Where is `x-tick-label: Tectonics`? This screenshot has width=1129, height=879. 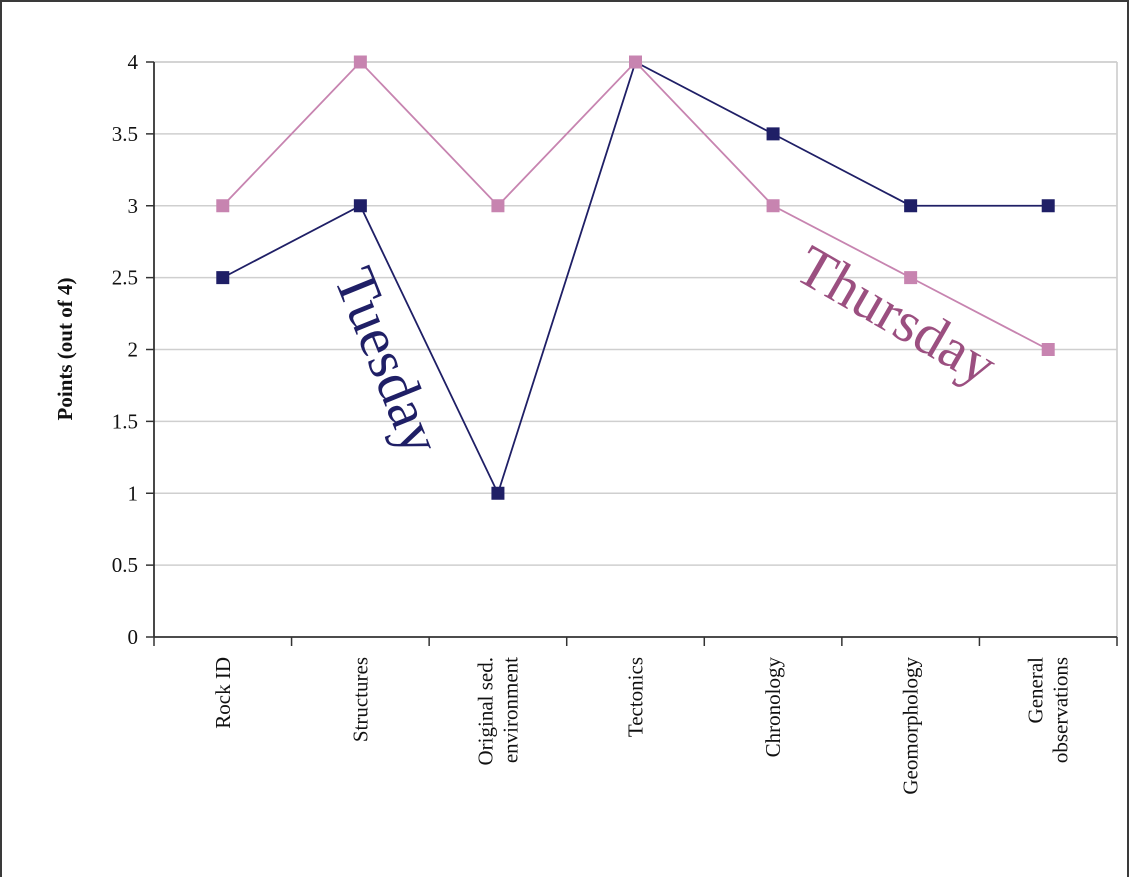
x-tick-label: Tectonics is located at coordinates (636, 697).